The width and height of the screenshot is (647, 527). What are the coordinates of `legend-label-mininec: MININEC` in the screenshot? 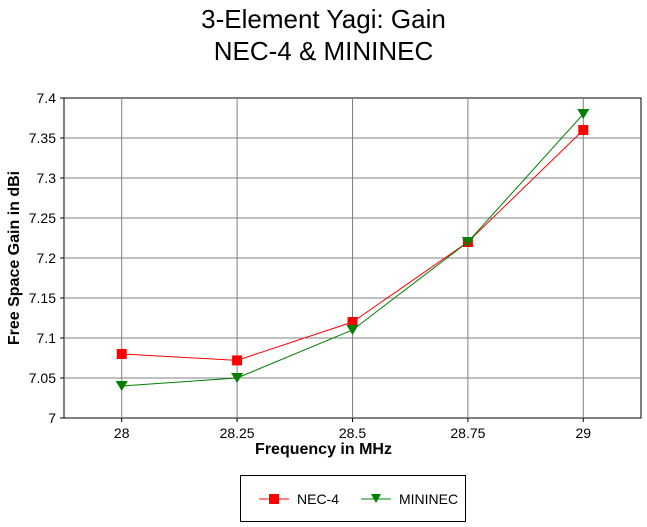 It's located at (429, 499).